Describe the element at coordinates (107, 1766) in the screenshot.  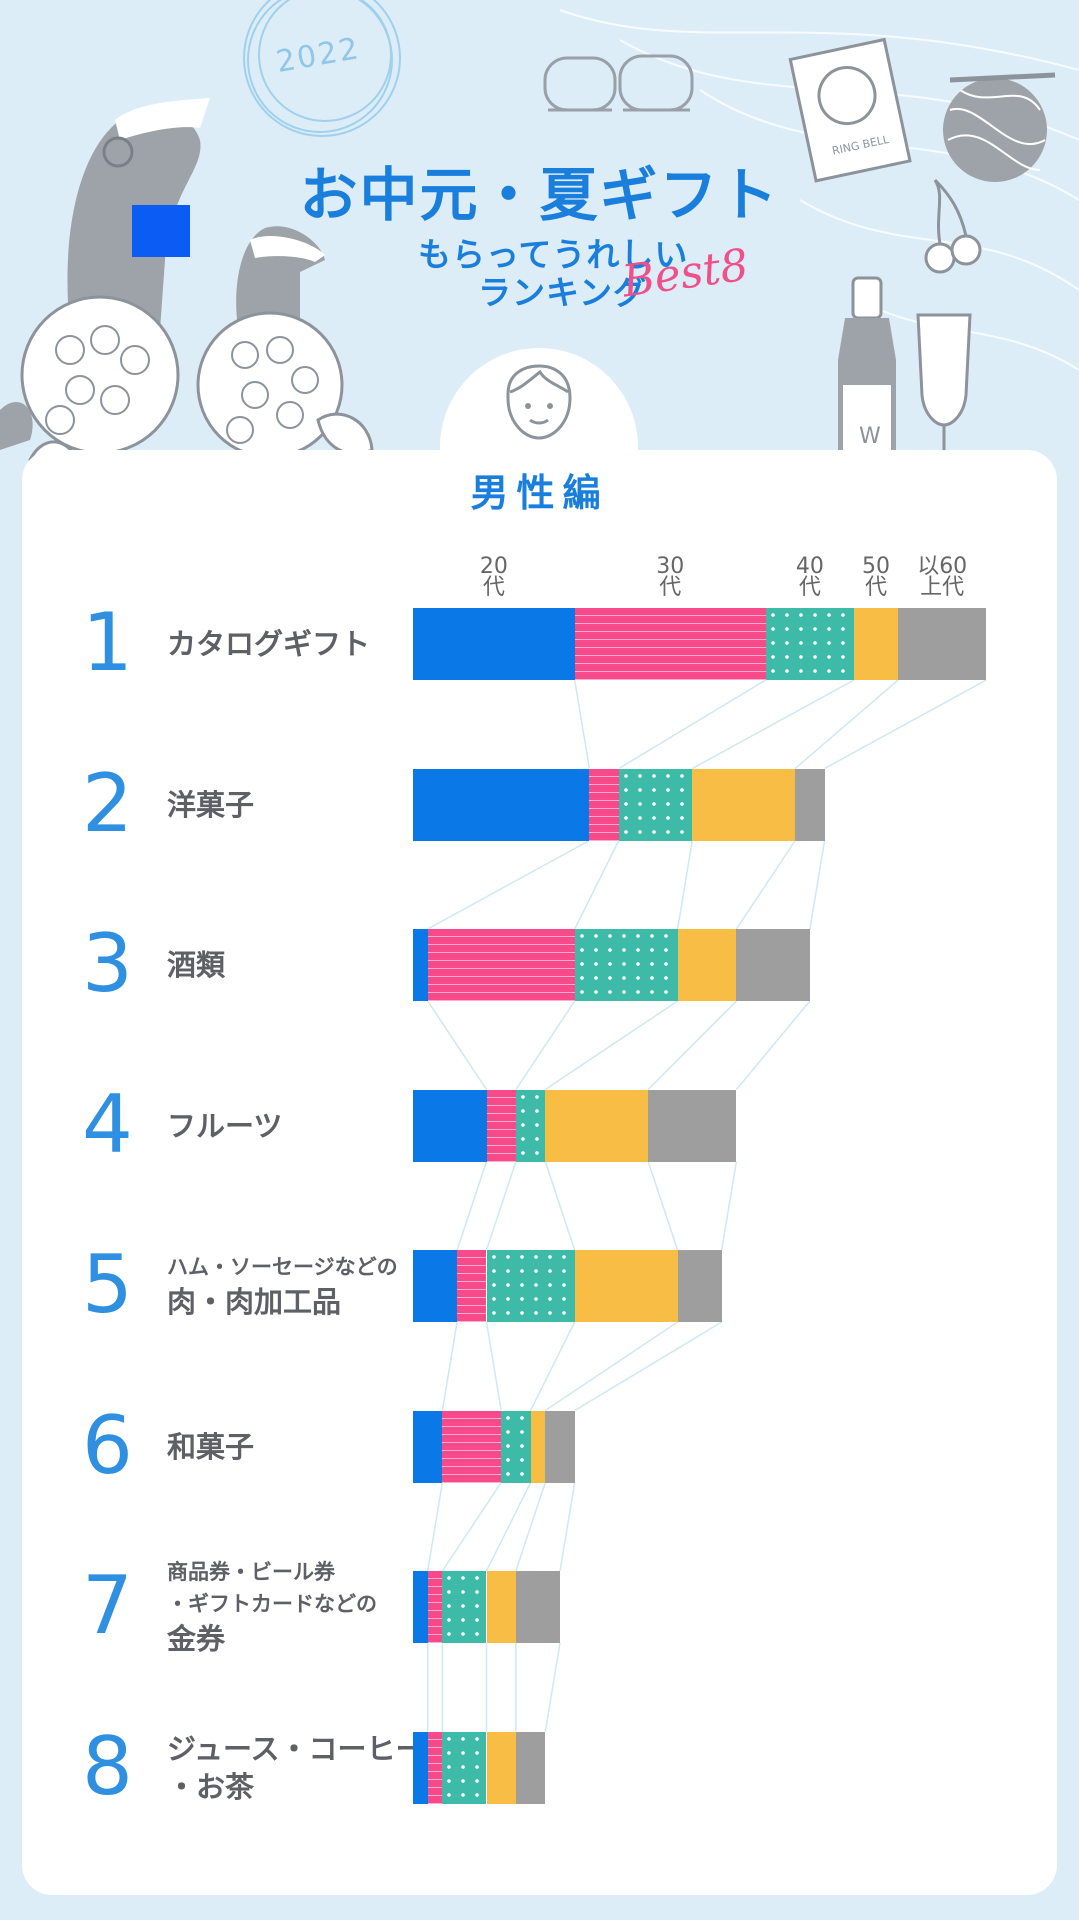
I see `rank-number: 8` at that location.